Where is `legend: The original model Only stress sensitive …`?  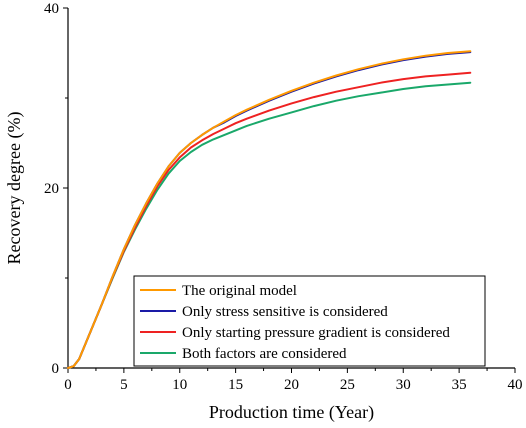 legend: The original model Only stress sensitive … is located at coordinates (309, 321).